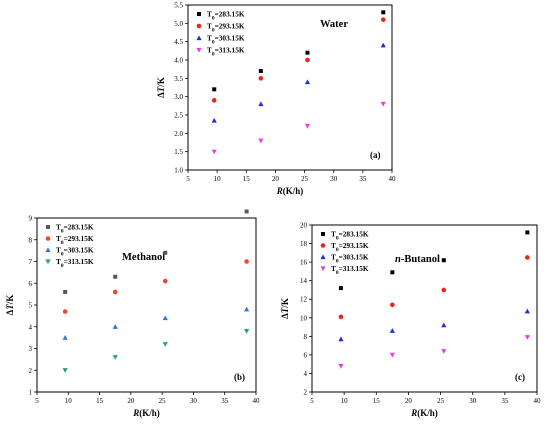 Image resolution: width=550 pixels, height=426 pixels. Describe the element at coordinates (230, 26) in the screenshot. I see `legend-entry-value: =293.15K` at that location.